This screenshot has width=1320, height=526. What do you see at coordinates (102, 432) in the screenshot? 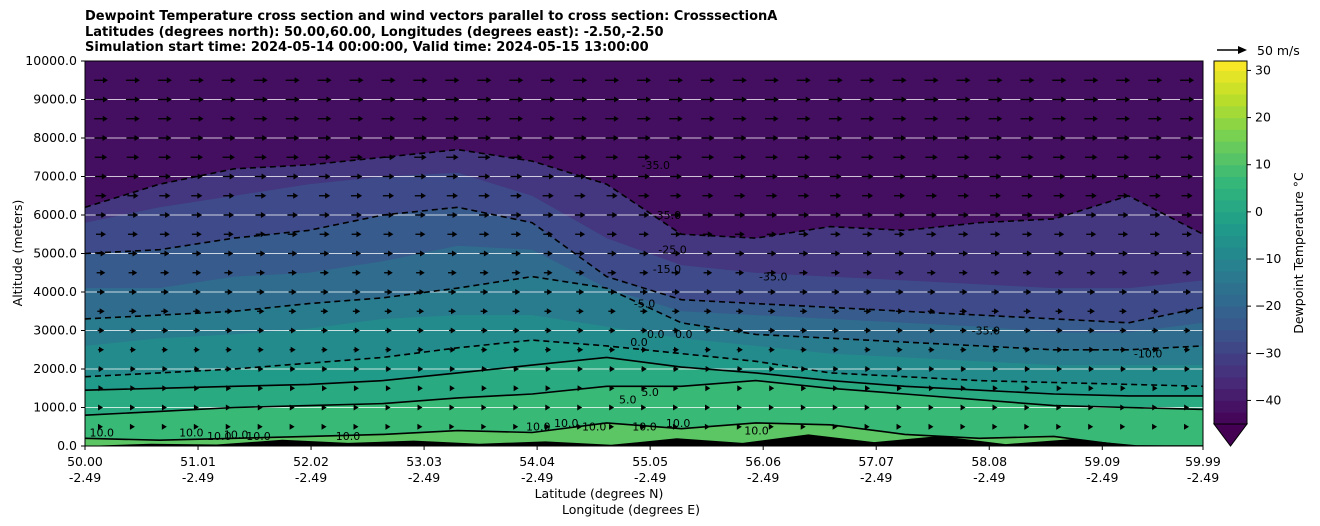
I see `contour-label: 10.0` at bounding box center [102, 432].